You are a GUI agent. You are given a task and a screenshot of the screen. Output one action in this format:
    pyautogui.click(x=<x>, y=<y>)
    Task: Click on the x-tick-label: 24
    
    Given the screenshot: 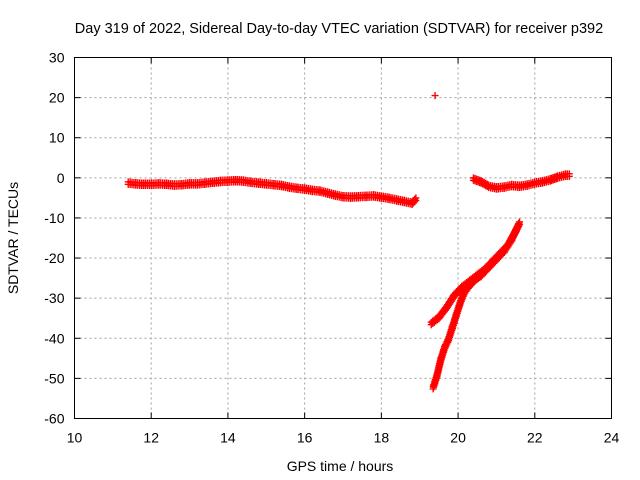 What is the action you would take?
    pyautogui.click(x=612, y=438)
    